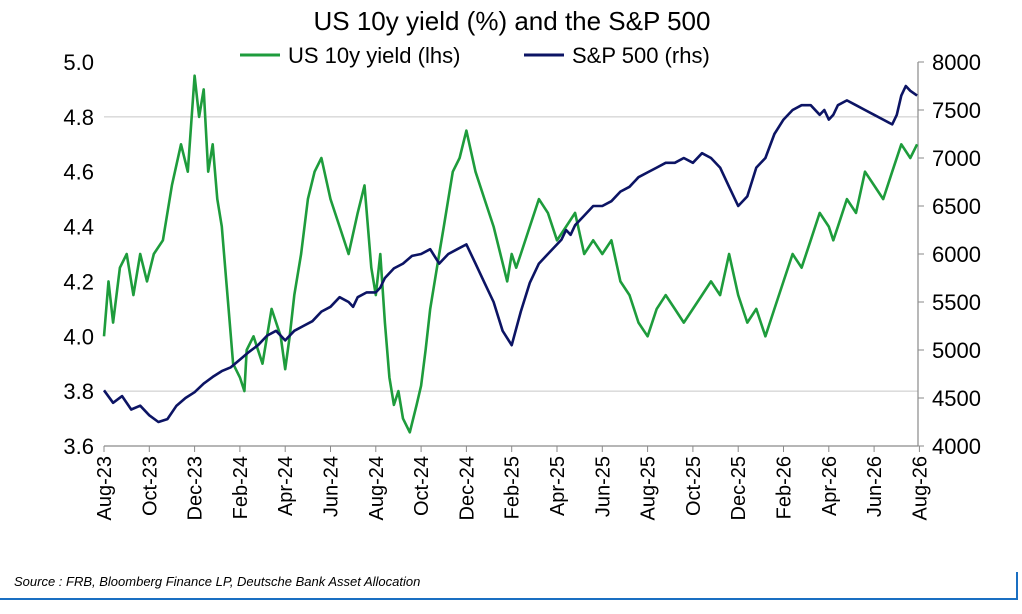  What do you see at coordinates (694, 486) in the screenshot?
I see `x-tick-label: Oct-25` at bounding box center [694, 486].